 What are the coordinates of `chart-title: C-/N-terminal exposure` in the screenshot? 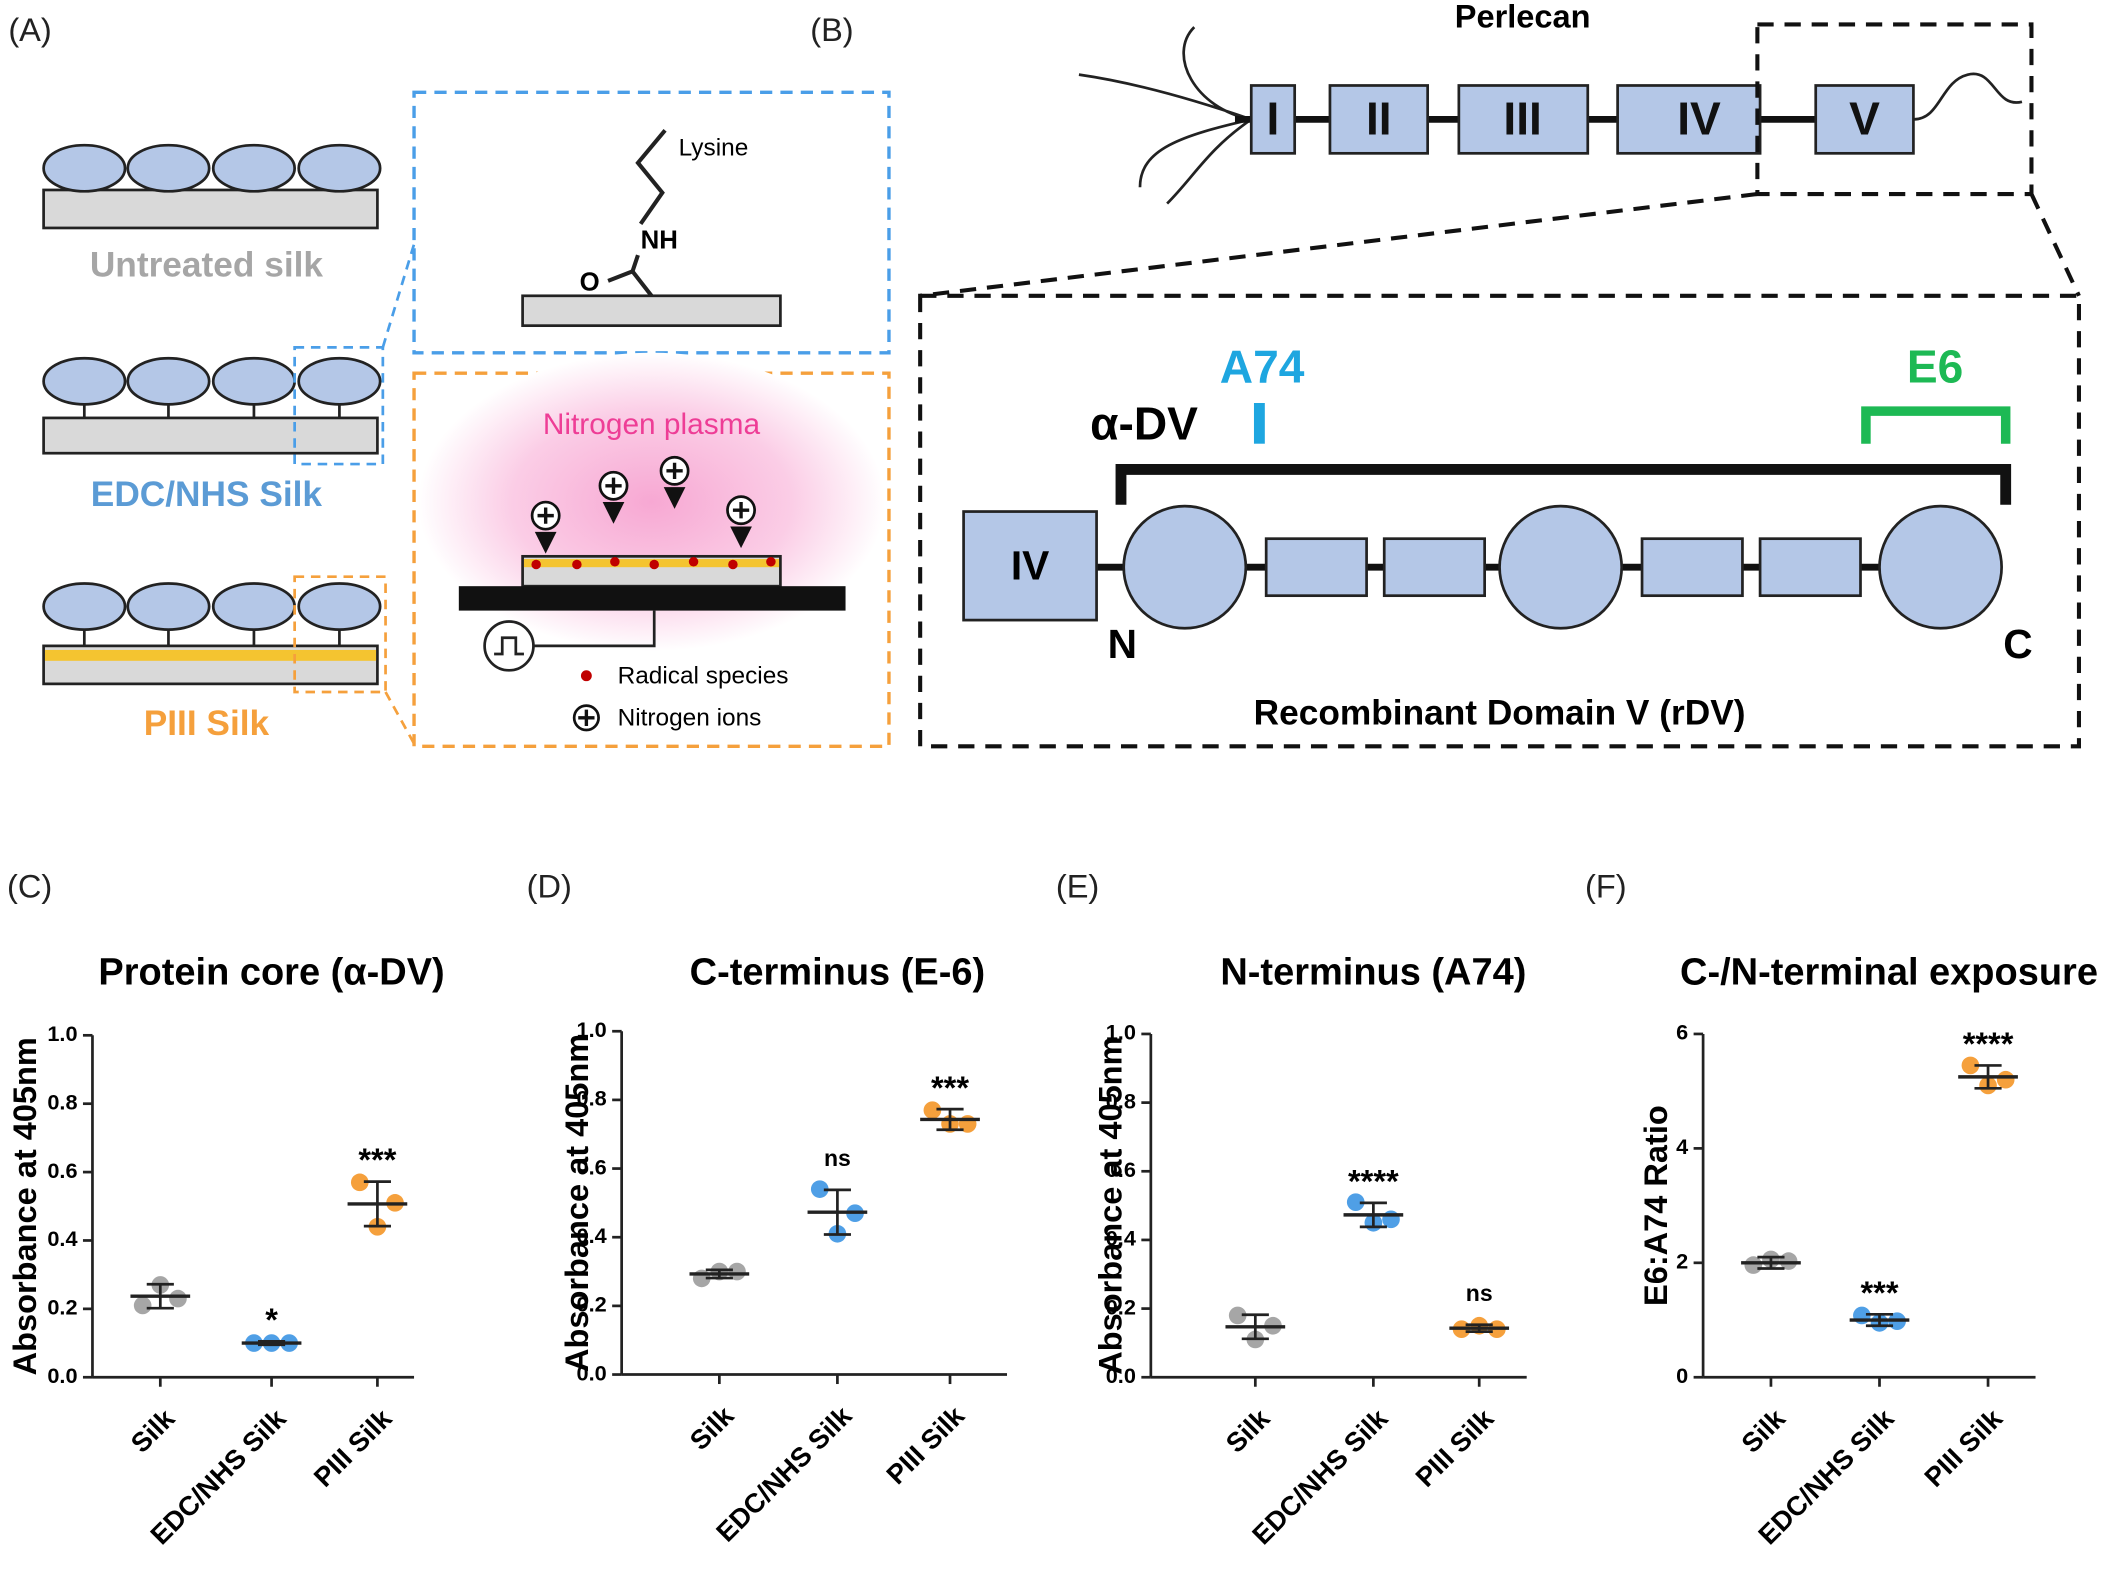 It's located at (1889, 972).